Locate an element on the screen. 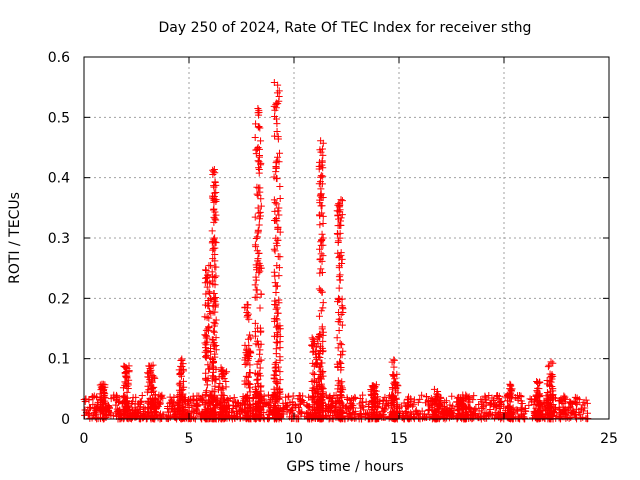  y-tick-label: 0.1 is located at coordinates (59, 360).